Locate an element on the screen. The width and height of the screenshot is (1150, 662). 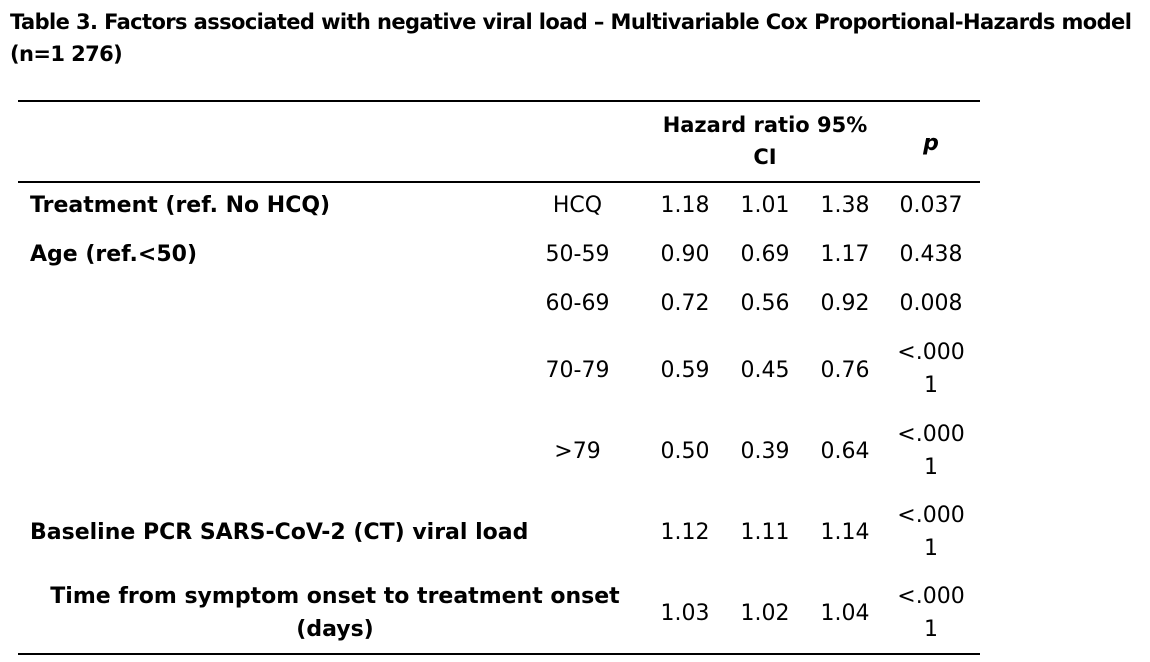
row-ci-upper: 1.14 is located at coordinates (845, 532).